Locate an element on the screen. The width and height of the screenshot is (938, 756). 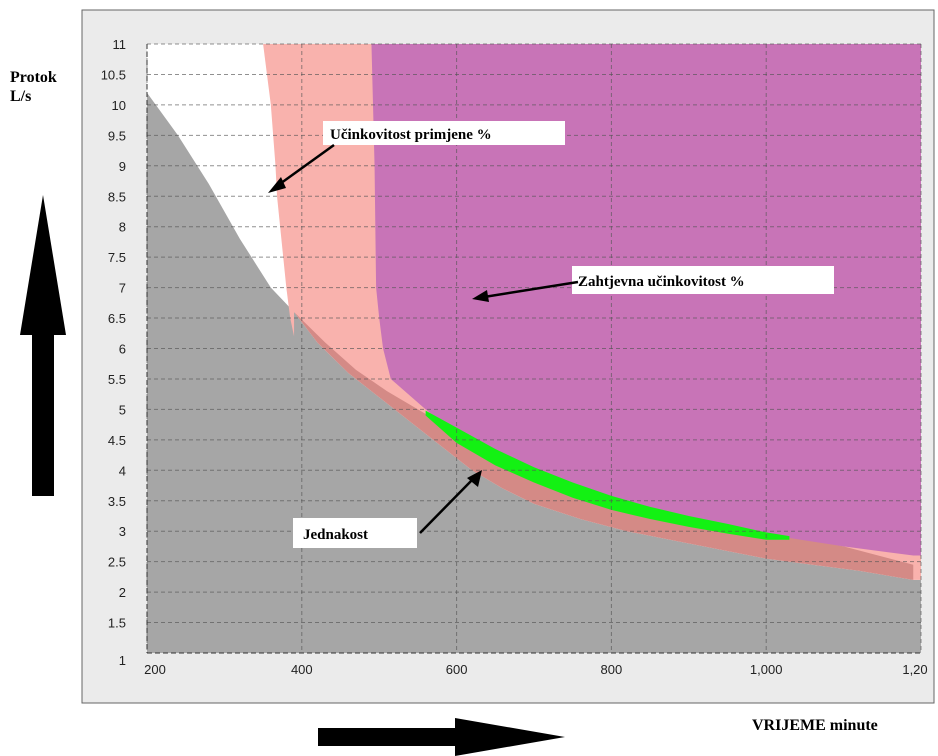
annotation-zahtjevna-ucinkovitost-text: Zahtjevna učinkovitost % is located at coordinates (661, 282).